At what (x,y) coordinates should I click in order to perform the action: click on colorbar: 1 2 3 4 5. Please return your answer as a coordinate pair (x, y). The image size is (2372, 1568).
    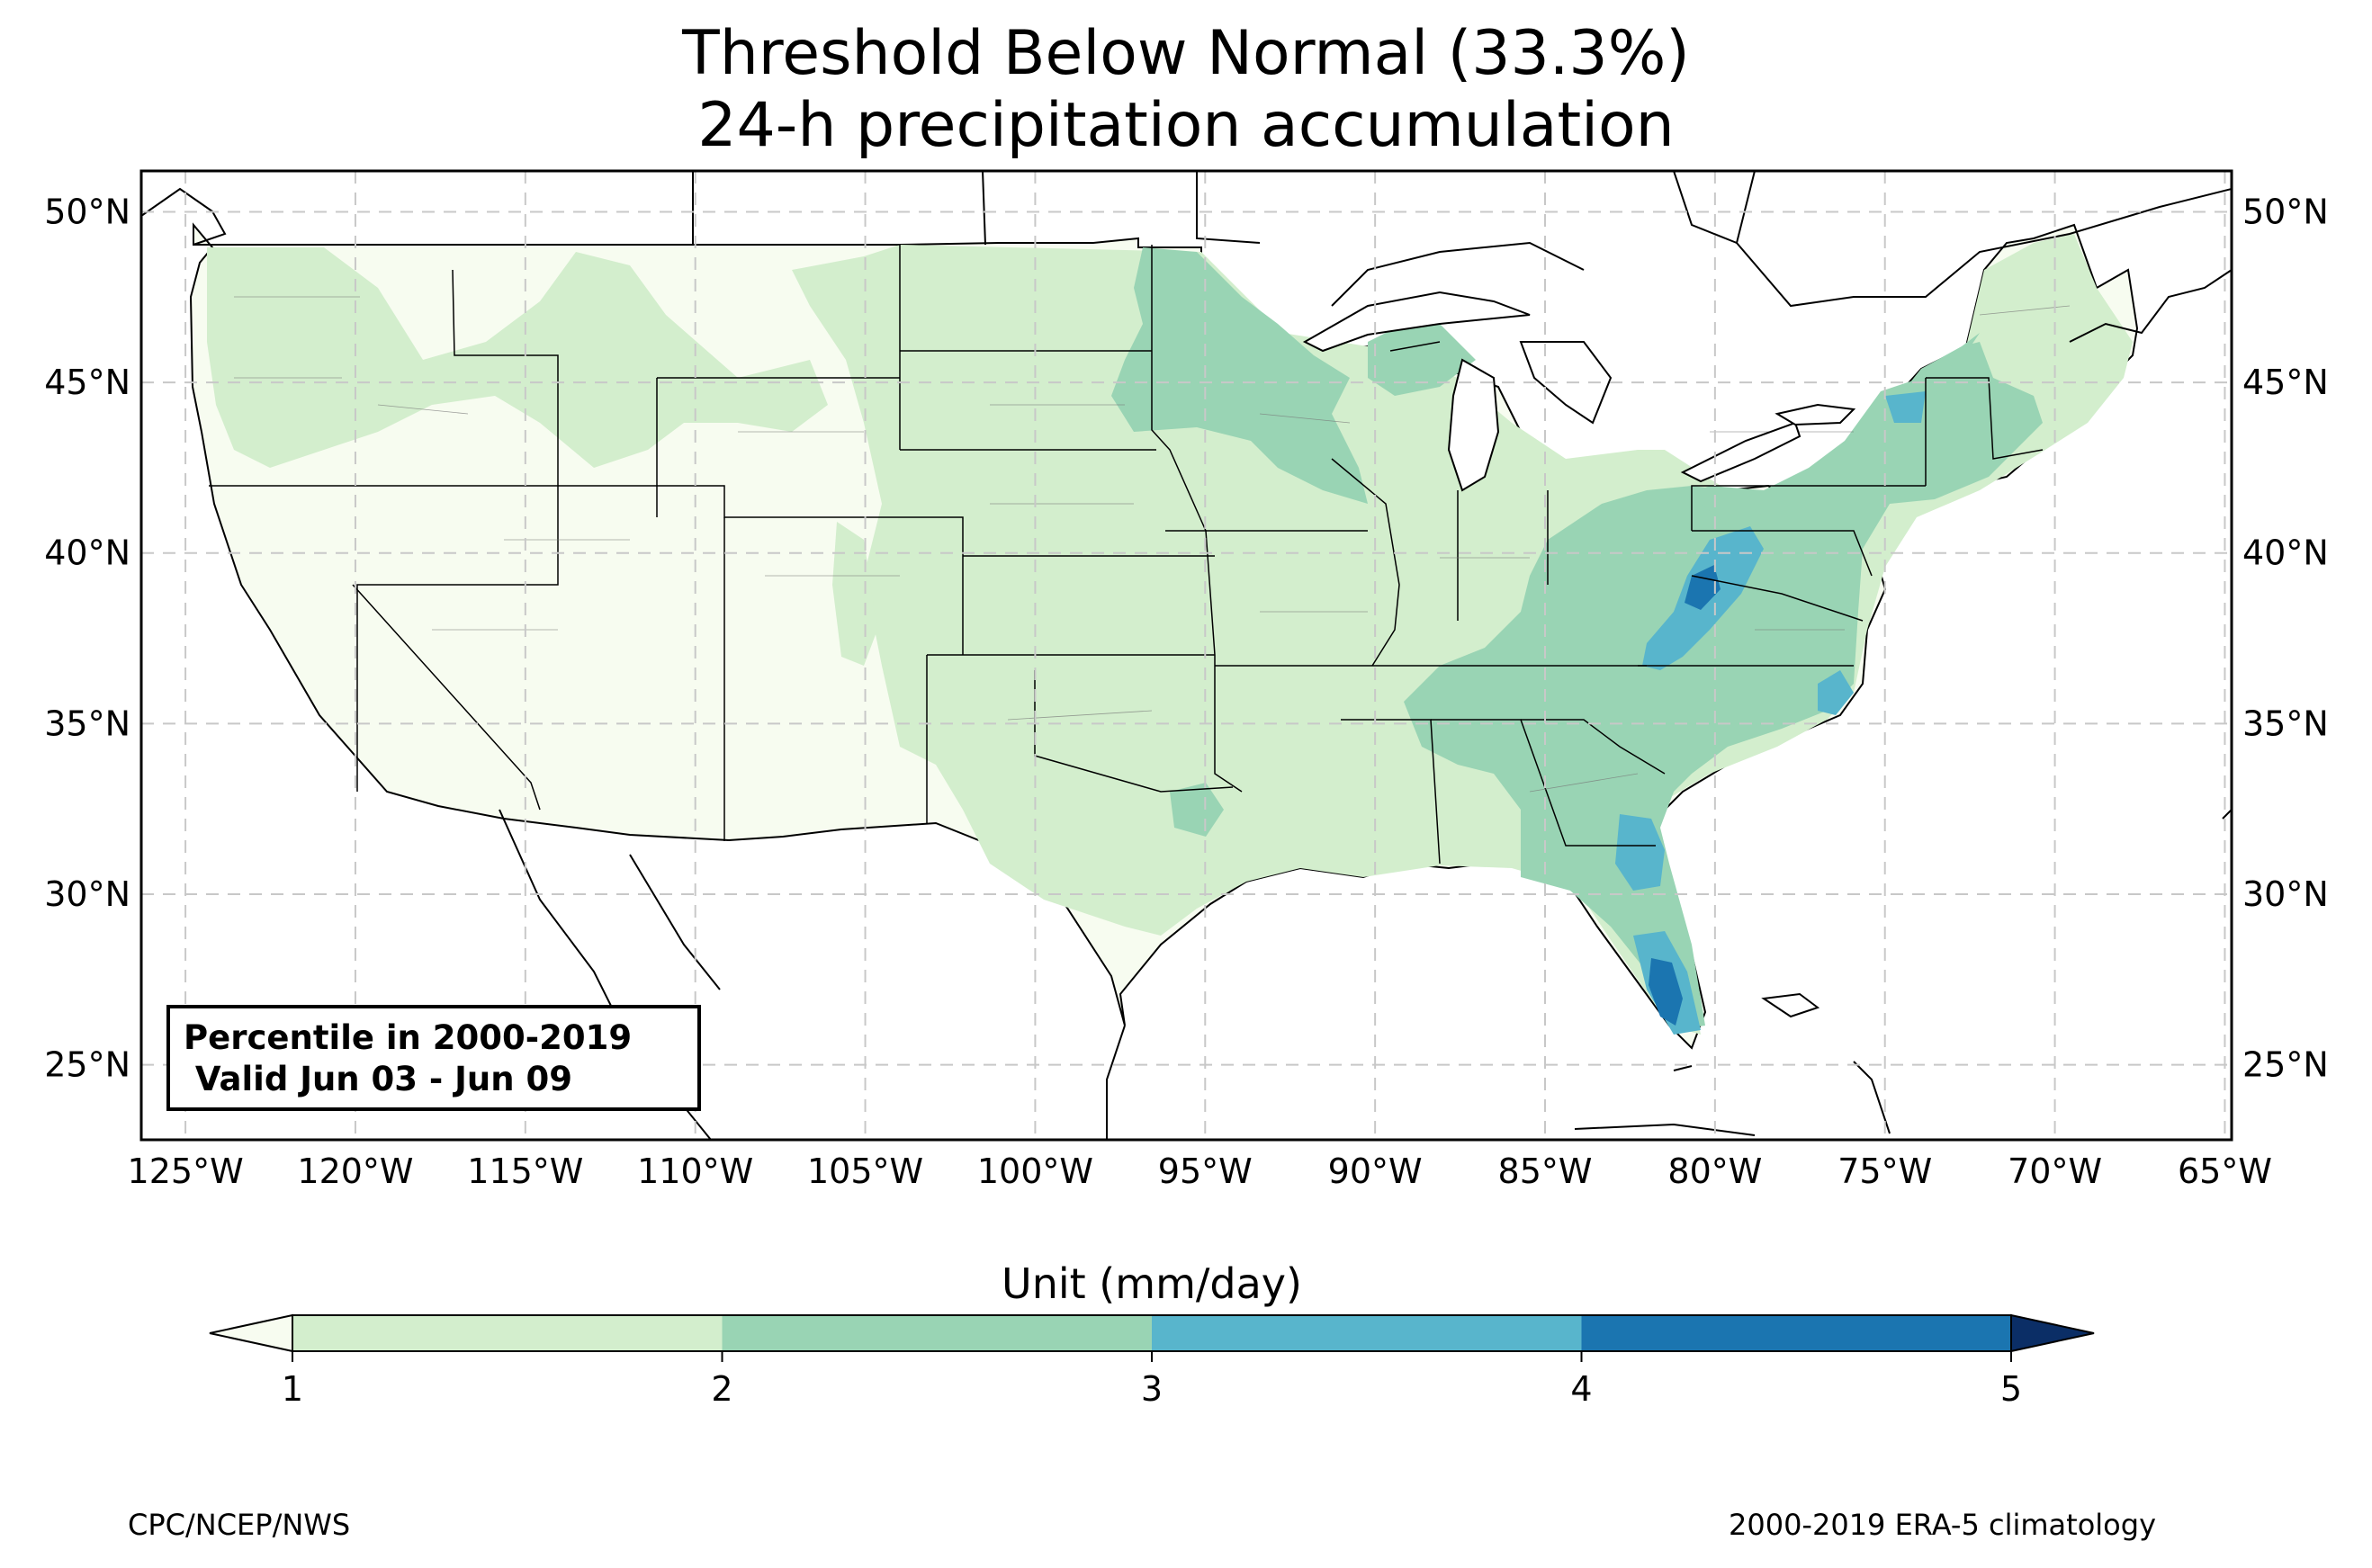
    Looking at the image, I should click on (1152, 1361).